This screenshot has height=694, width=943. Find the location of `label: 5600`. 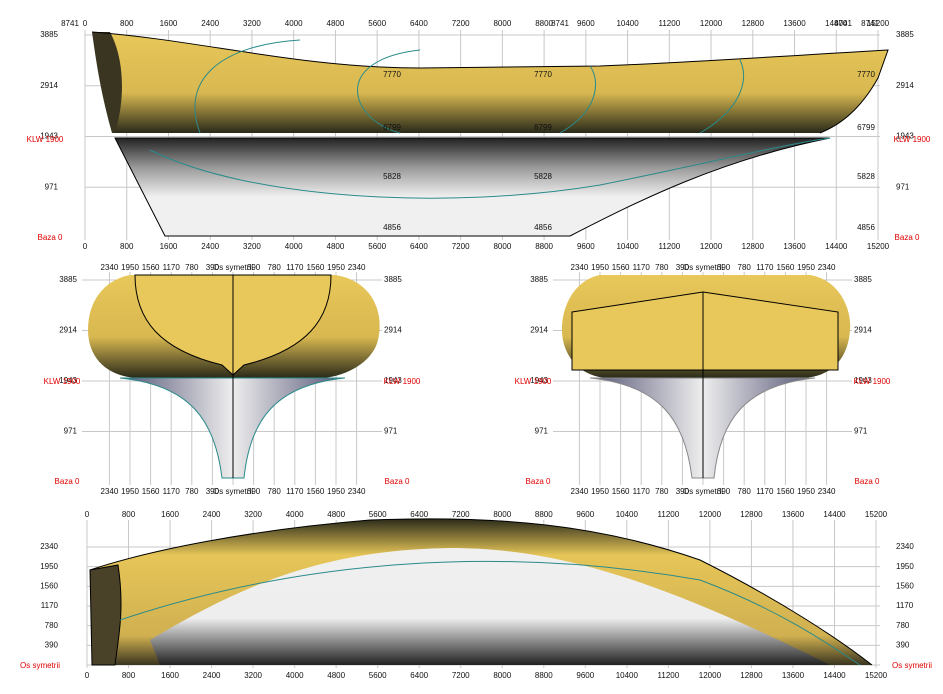

label: 5600 is located at coordinates (377, 23).